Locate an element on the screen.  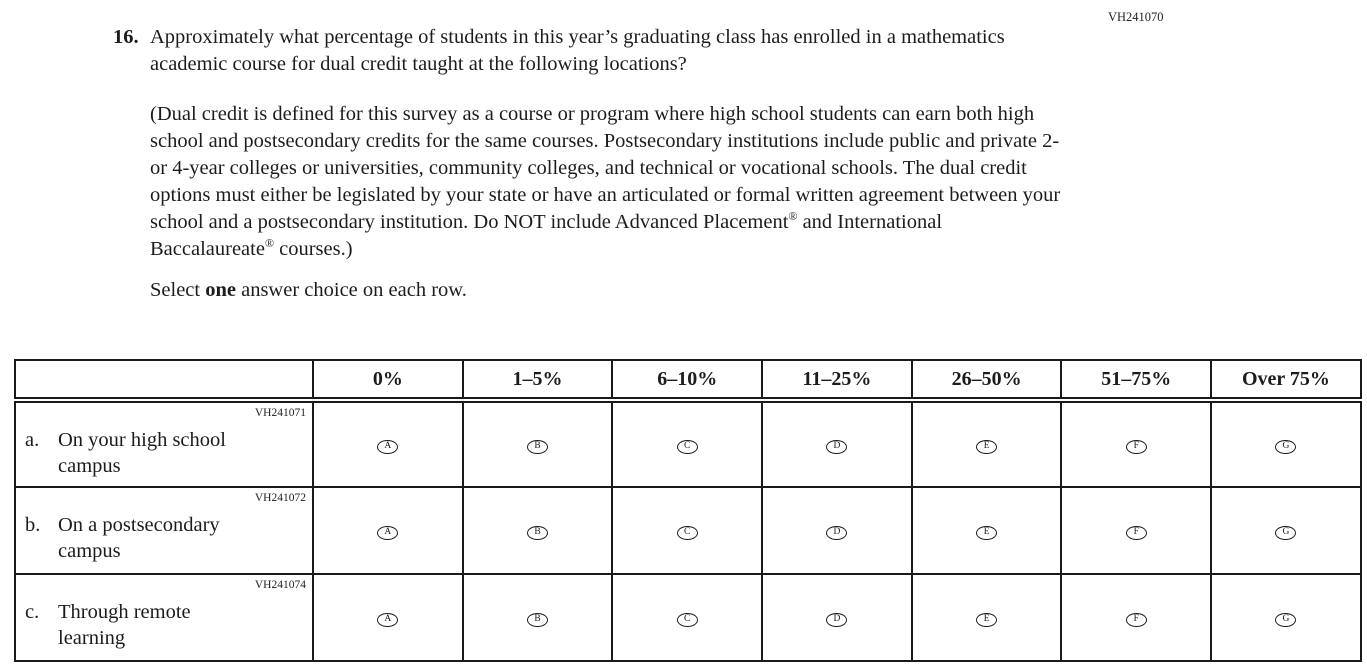
option-bubble-c-F: F is located at coordinates (1136, 619).